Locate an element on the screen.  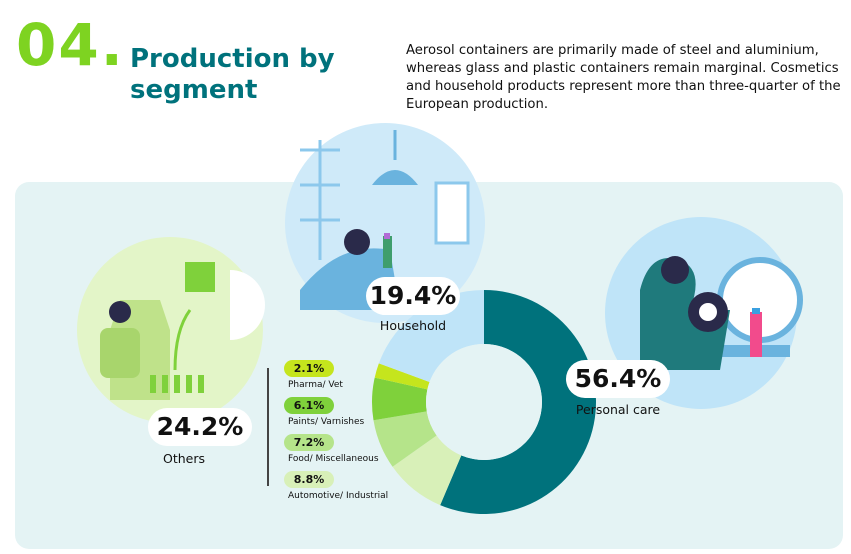
slice-label-others: 24.2% is located at coordinates (200, 427).